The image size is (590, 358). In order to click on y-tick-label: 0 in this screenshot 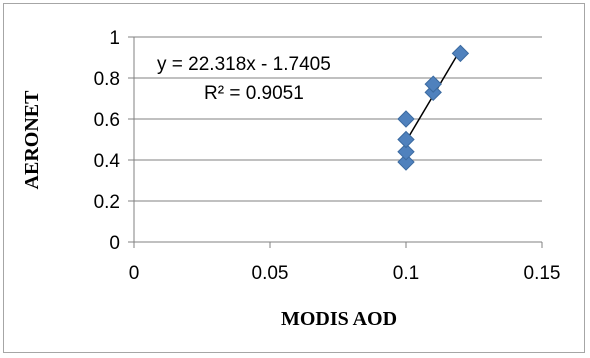, I will do `click(114, 243)`.